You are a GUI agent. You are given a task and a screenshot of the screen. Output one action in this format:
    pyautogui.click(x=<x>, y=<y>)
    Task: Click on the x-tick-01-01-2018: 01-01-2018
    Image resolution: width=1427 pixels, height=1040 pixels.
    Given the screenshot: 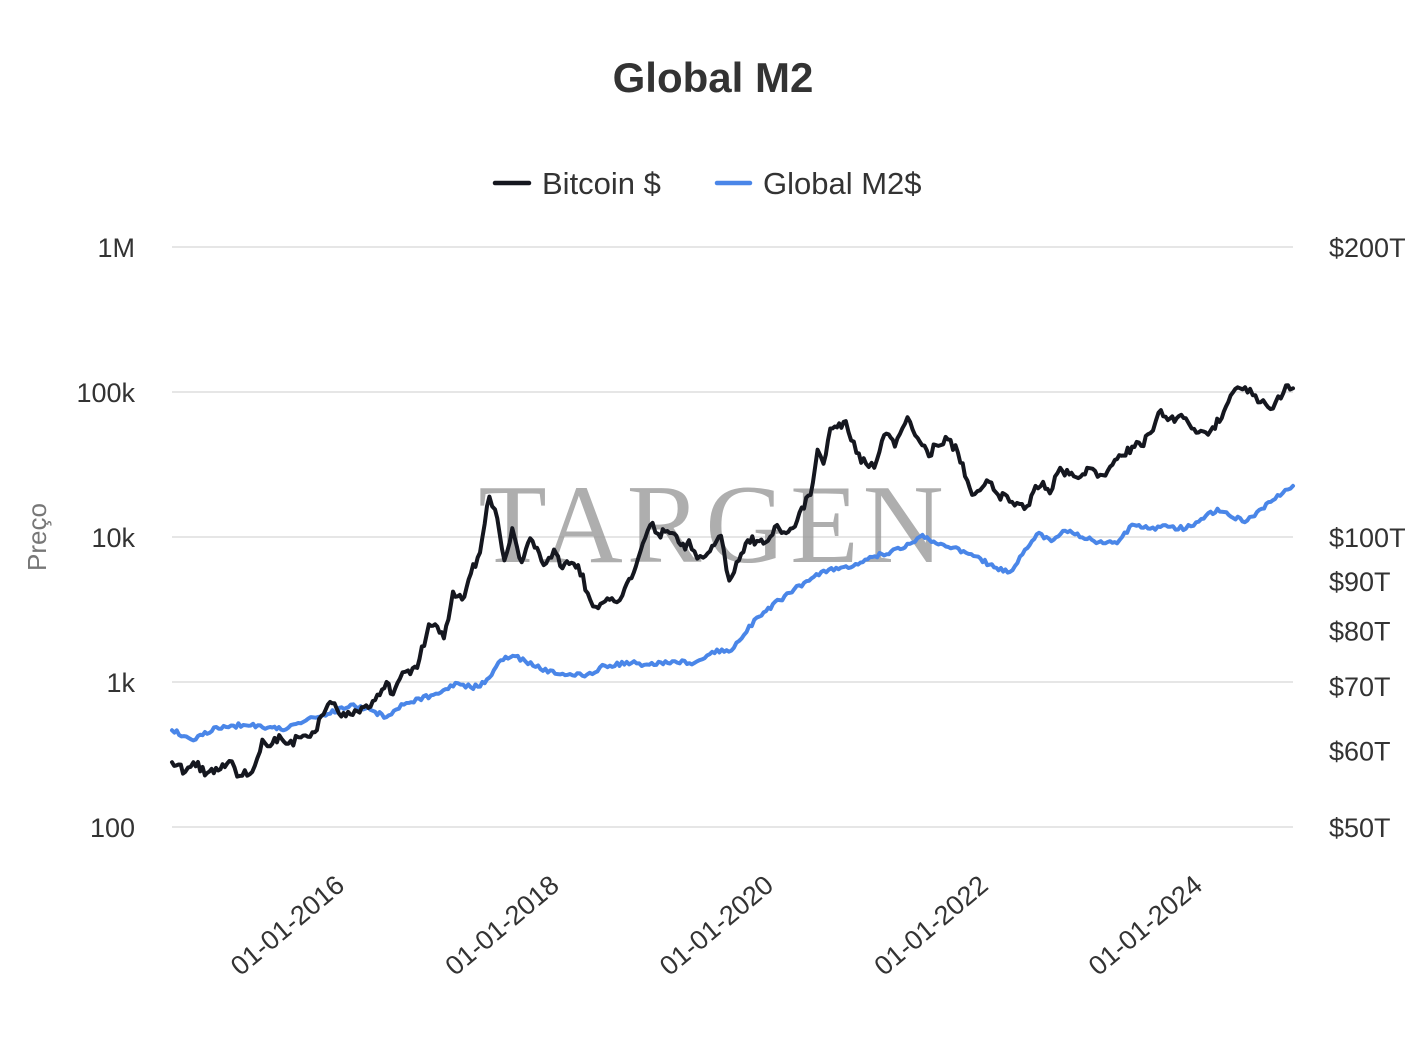 What is the action you would take?
    pyautogui.click(x=502, y=926)
    